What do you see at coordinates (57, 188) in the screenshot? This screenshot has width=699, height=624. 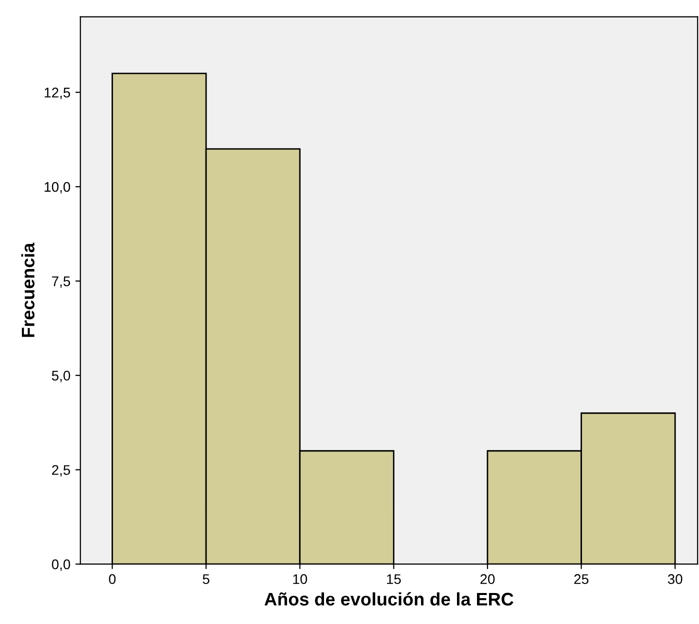 I see `y-tick-label: 10,0` at bounding box center [57, 188].